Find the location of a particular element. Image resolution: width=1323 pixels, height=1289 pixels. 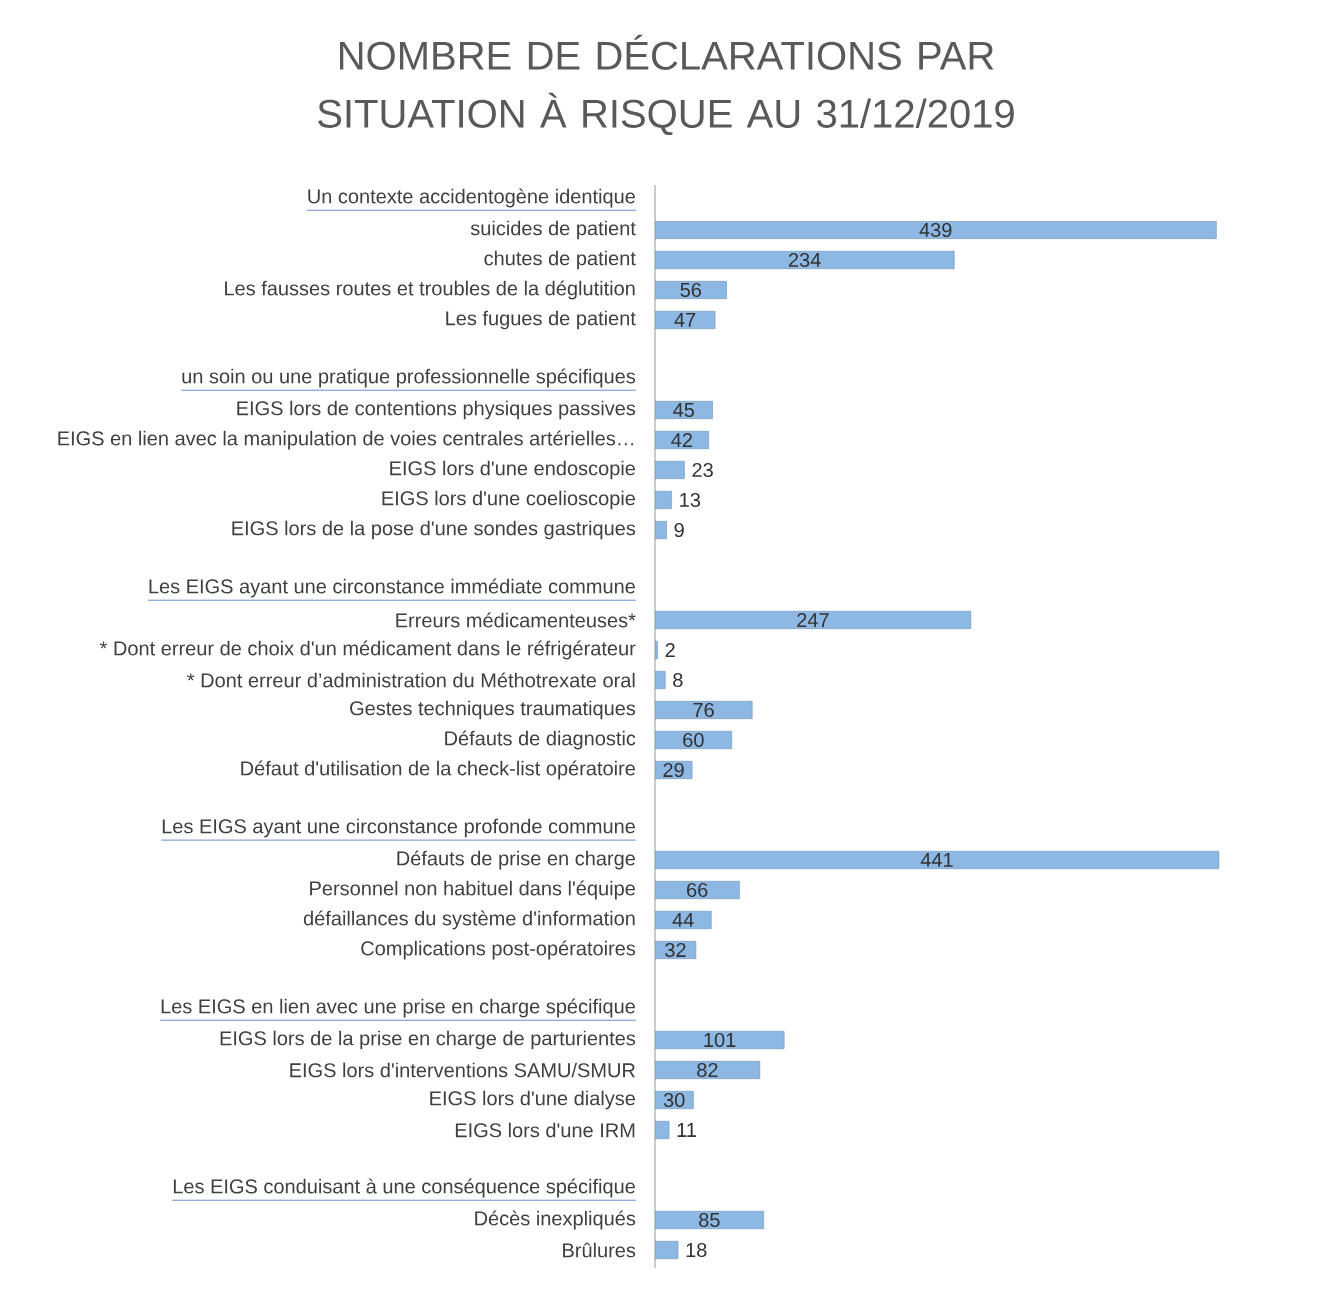

data-label: 45 is located at coordinates (684, 410).